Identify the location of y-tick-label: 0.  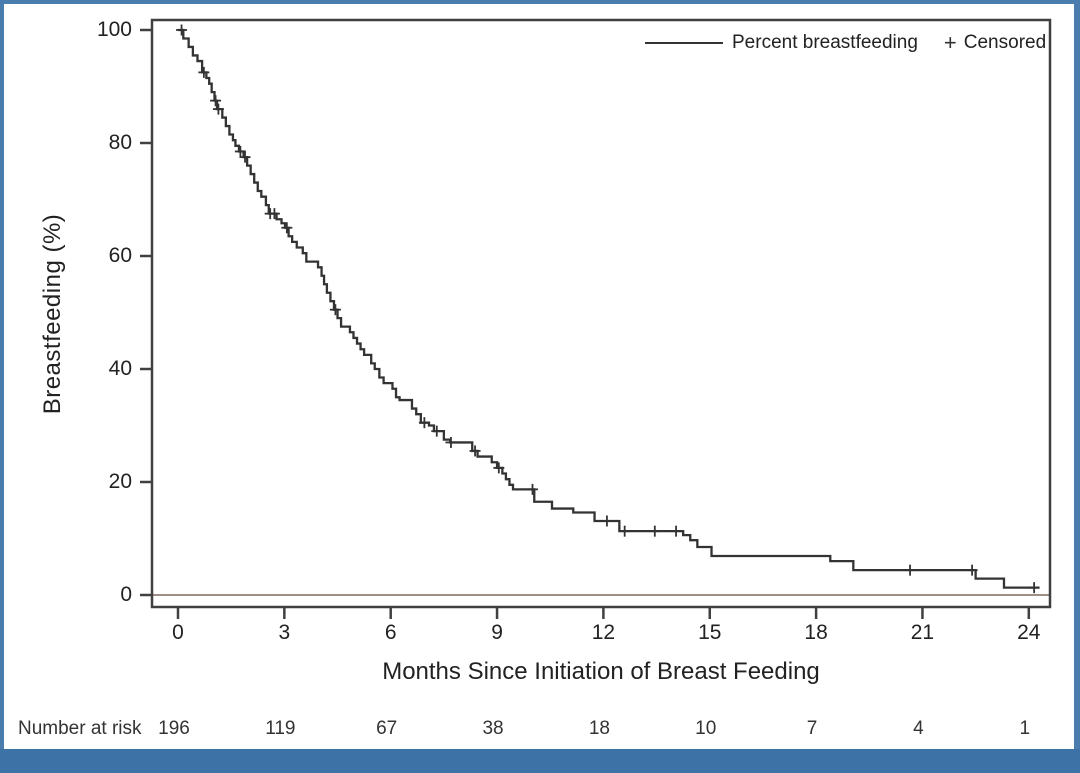
(126, 594).